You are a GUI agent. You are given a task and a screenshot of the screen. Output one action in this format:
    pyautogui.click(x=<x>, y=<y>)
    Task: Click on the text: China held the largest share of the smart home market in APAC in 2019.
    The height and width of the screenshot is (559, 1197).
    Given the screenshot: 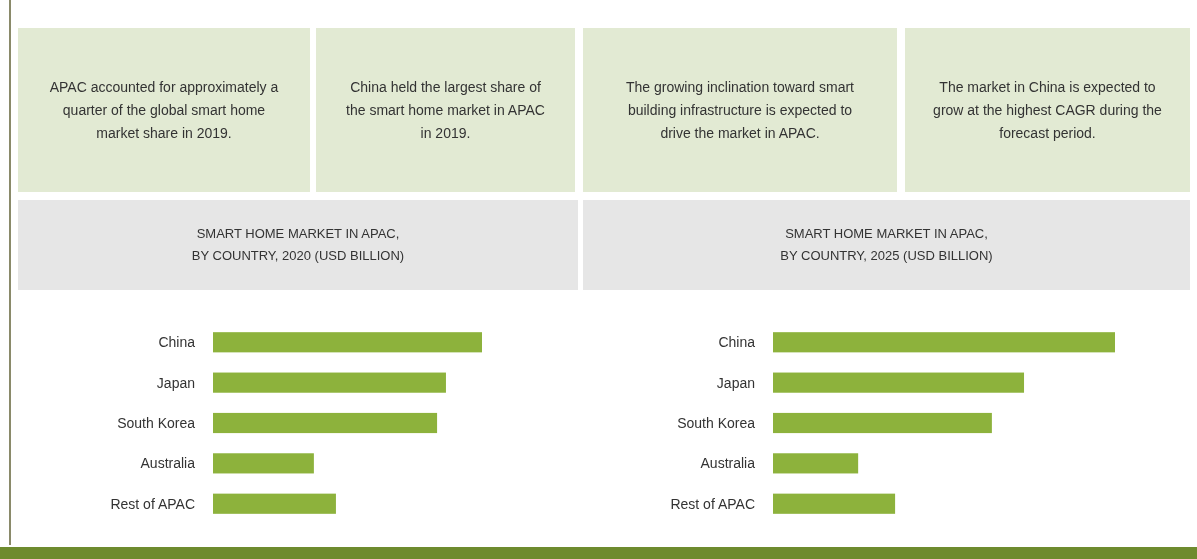 What is the action you would take?
    pyautogui.click(x=445, y=110)
    